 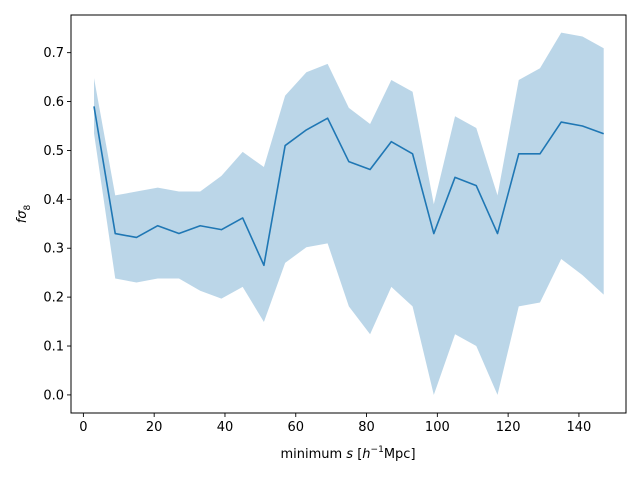 I want to click on y-tick-label: 0.5, so click(x=53, y=151).